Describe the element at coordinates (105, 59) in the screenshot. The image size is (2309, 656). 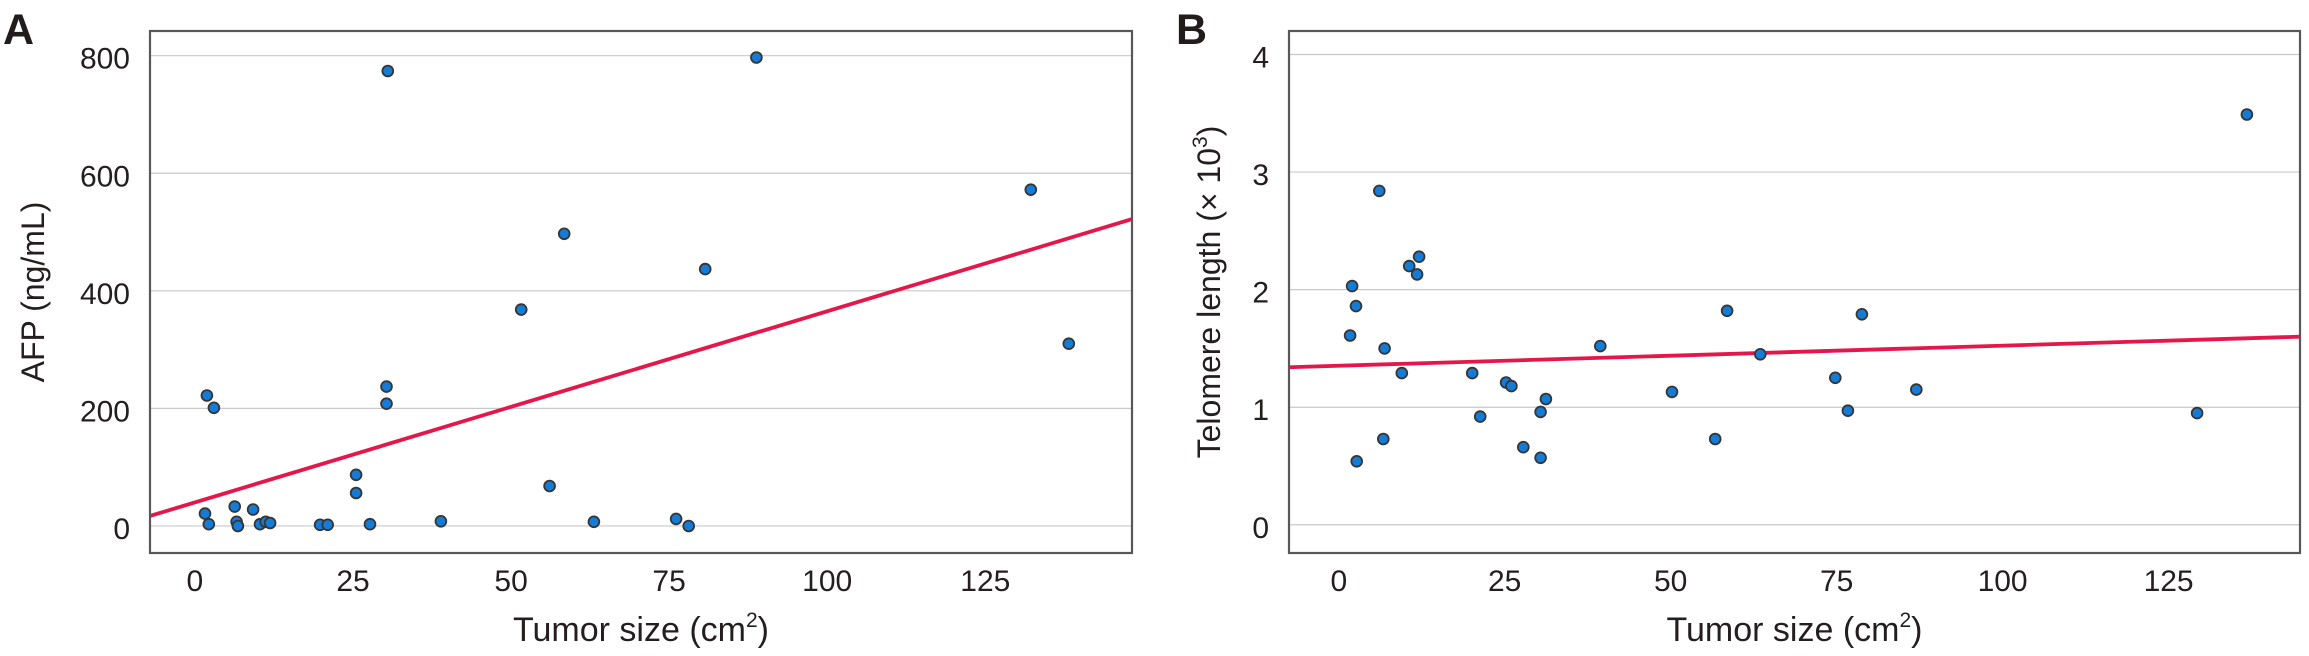
I see `y-tick-label: 800` at that location.